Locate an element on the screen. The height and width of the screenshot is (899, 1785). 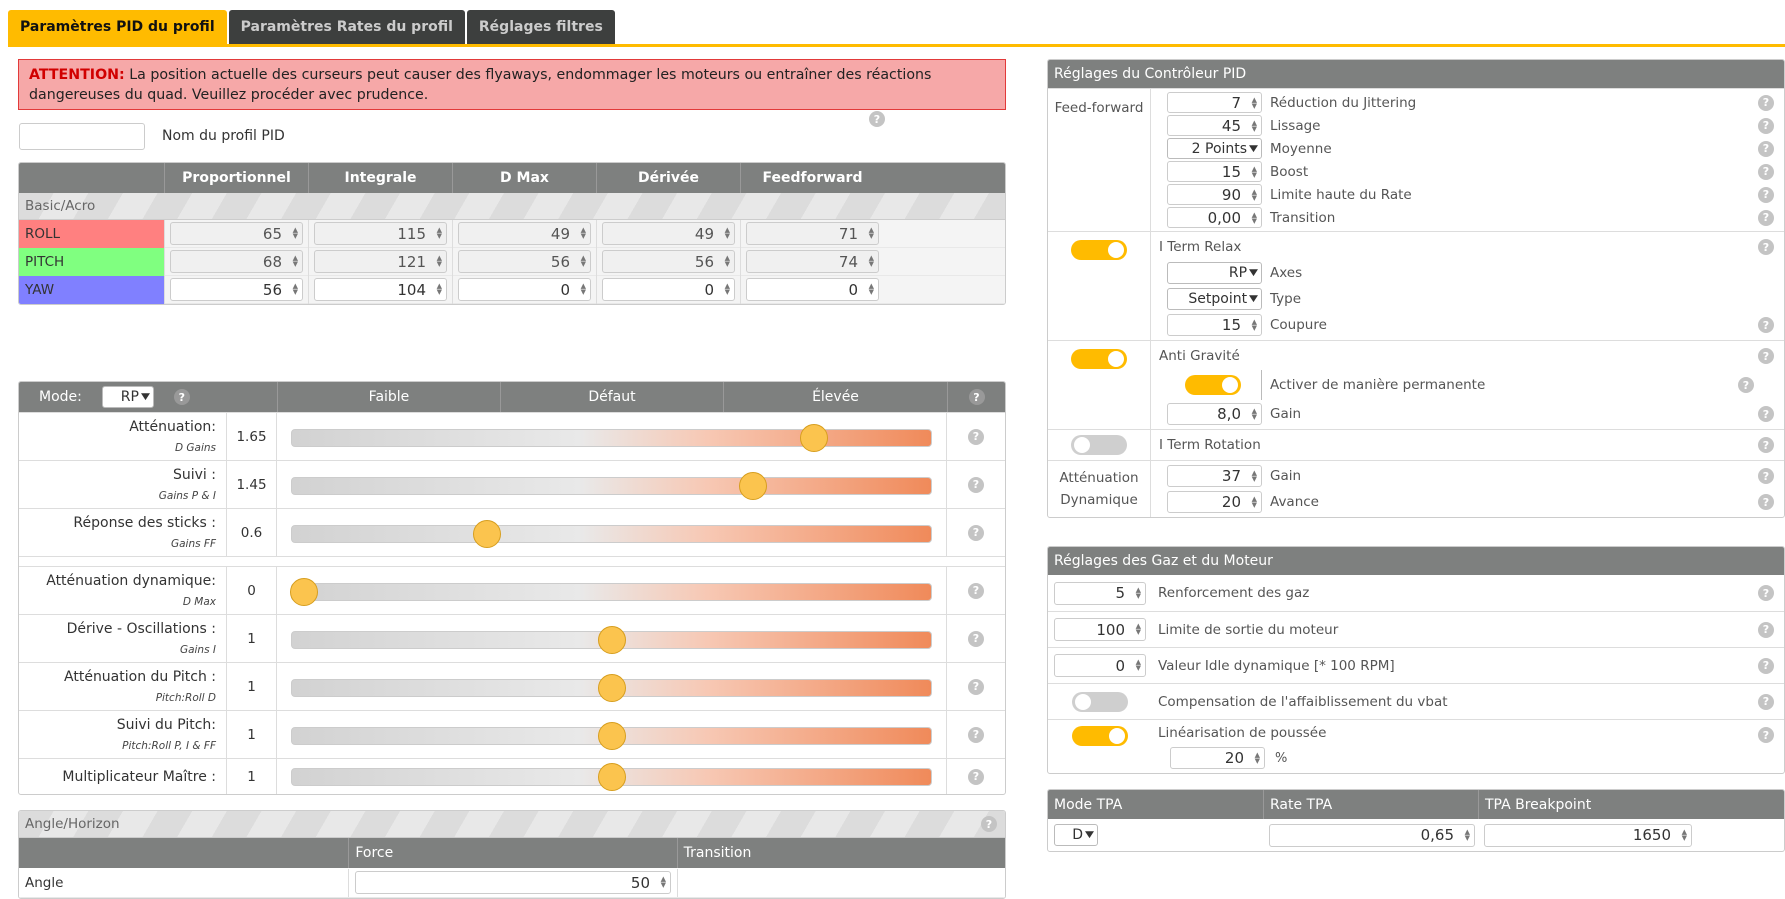
dyn-damp-advance-input: 20 ▲ ▼ is located at coordinates (1214, 502).